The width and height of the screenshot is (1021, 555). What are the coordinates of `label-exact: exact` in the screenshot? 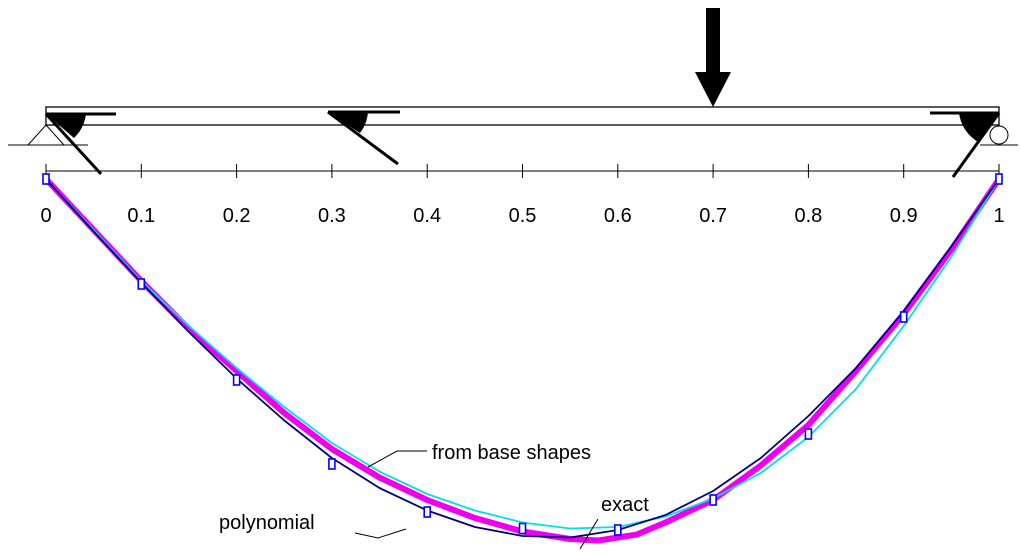 It's located at (625, 505).